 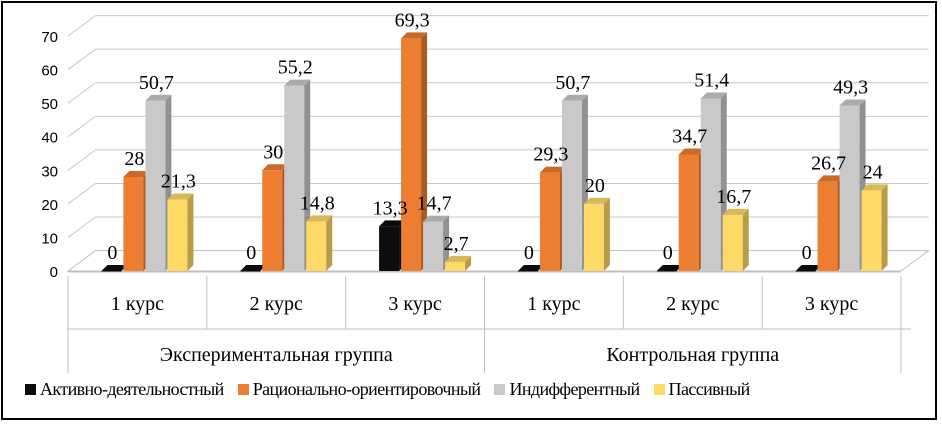 What do you see at coordinates (733, 197) in the screenshot?
I see `data-label: 16,7` at bounding box center [733, 197].